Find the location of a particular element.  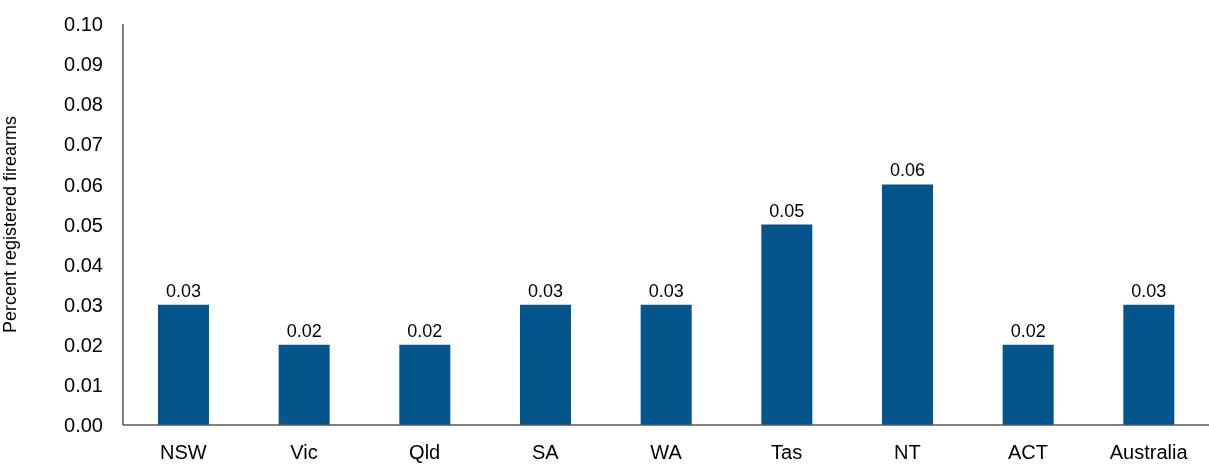

x-tick-label: Tas is located at coordinates (787, 452).